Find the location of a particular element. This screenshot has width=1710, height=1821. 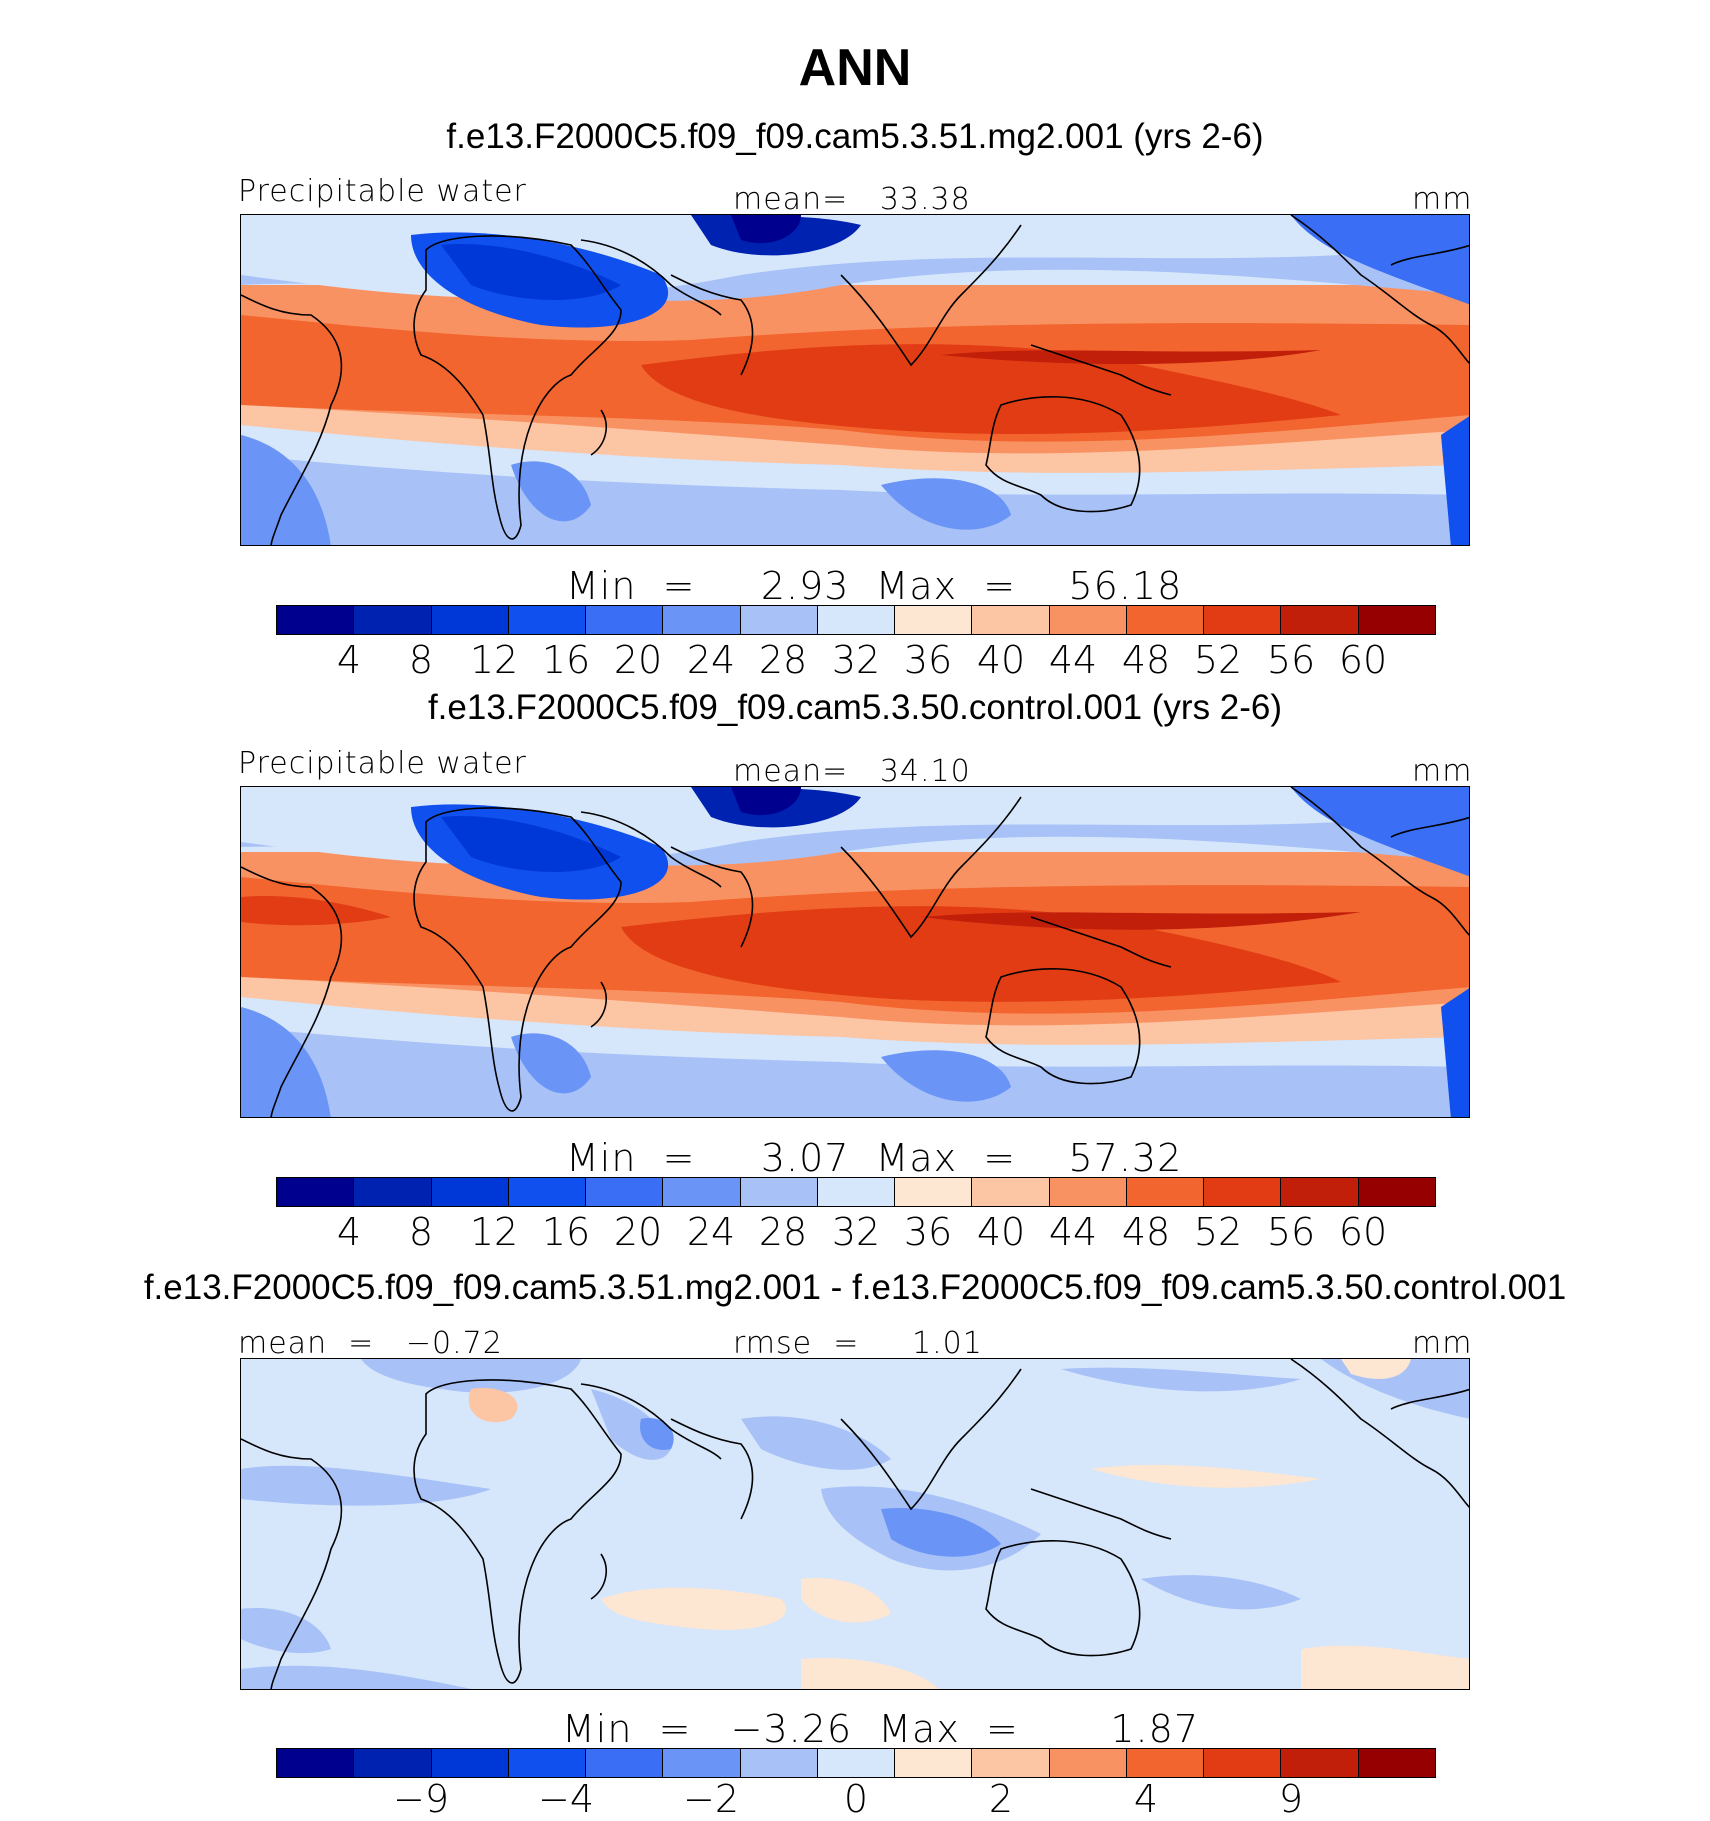

colorbar-tick: 9 is located at coordinates (1291, 1799).